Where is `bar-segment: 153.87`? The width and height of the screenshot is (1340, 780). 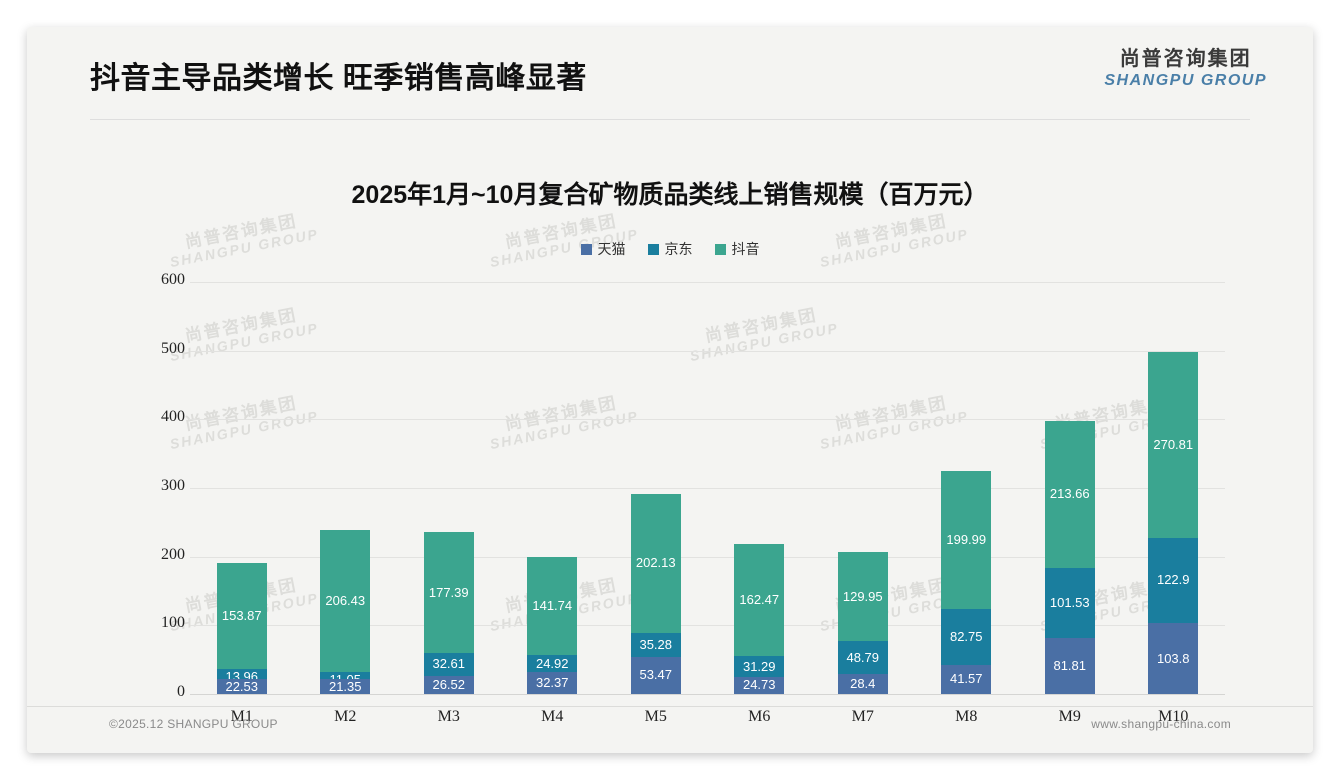 bar-segment: 153.87 is located at coordinates (241, 616).